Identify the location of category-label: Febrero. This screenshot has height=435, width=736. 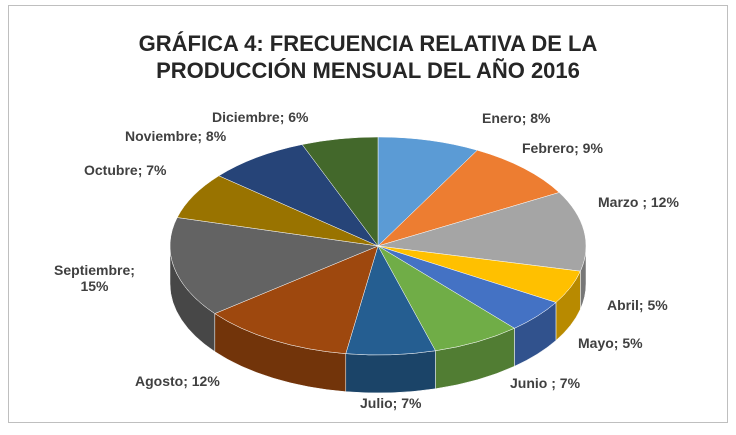
(548, 148).